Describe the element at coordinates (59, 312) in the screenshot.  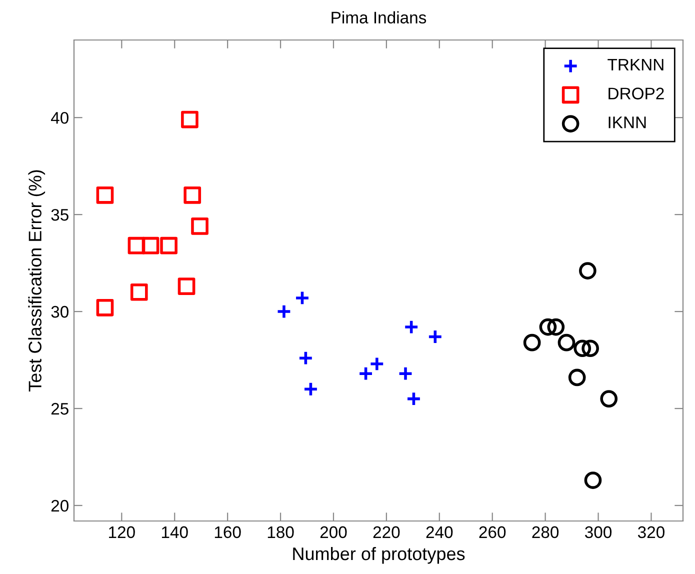
I see `y-tick-label: 30` at that location.